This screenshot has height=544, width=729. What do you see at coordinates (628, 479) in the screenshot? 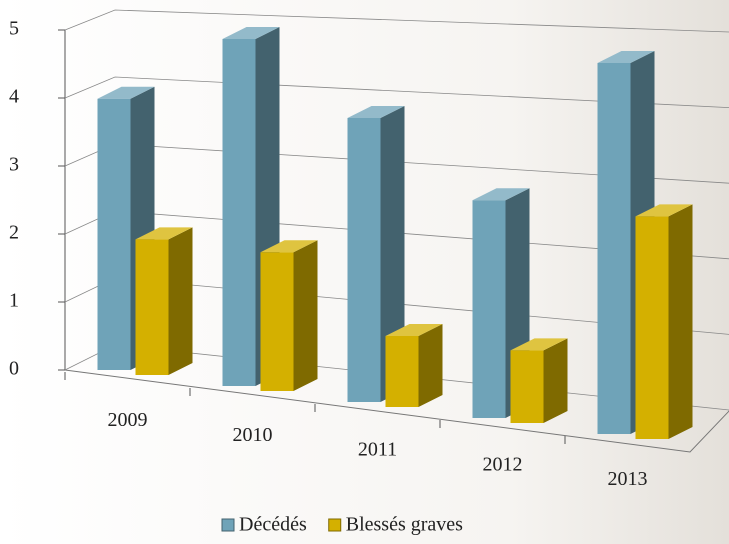
I see `x-tick-label: 2013` at bounding box center [628, 479].